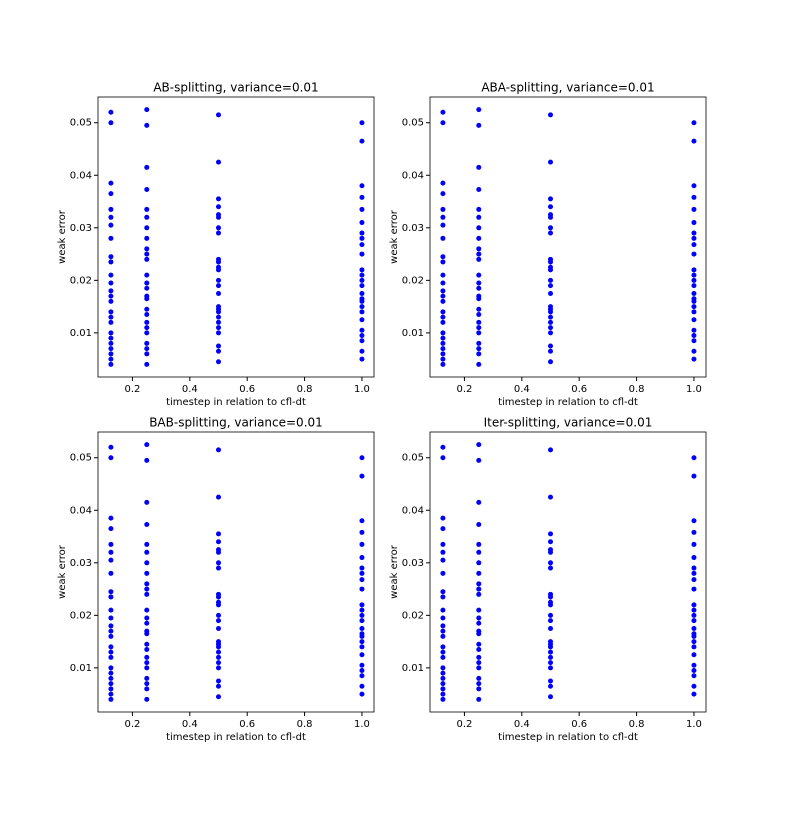 This screenshot has height=814, width=785. I want to click on subplot-title: ABA-splitting, variance=0.01, so click(567, 88).